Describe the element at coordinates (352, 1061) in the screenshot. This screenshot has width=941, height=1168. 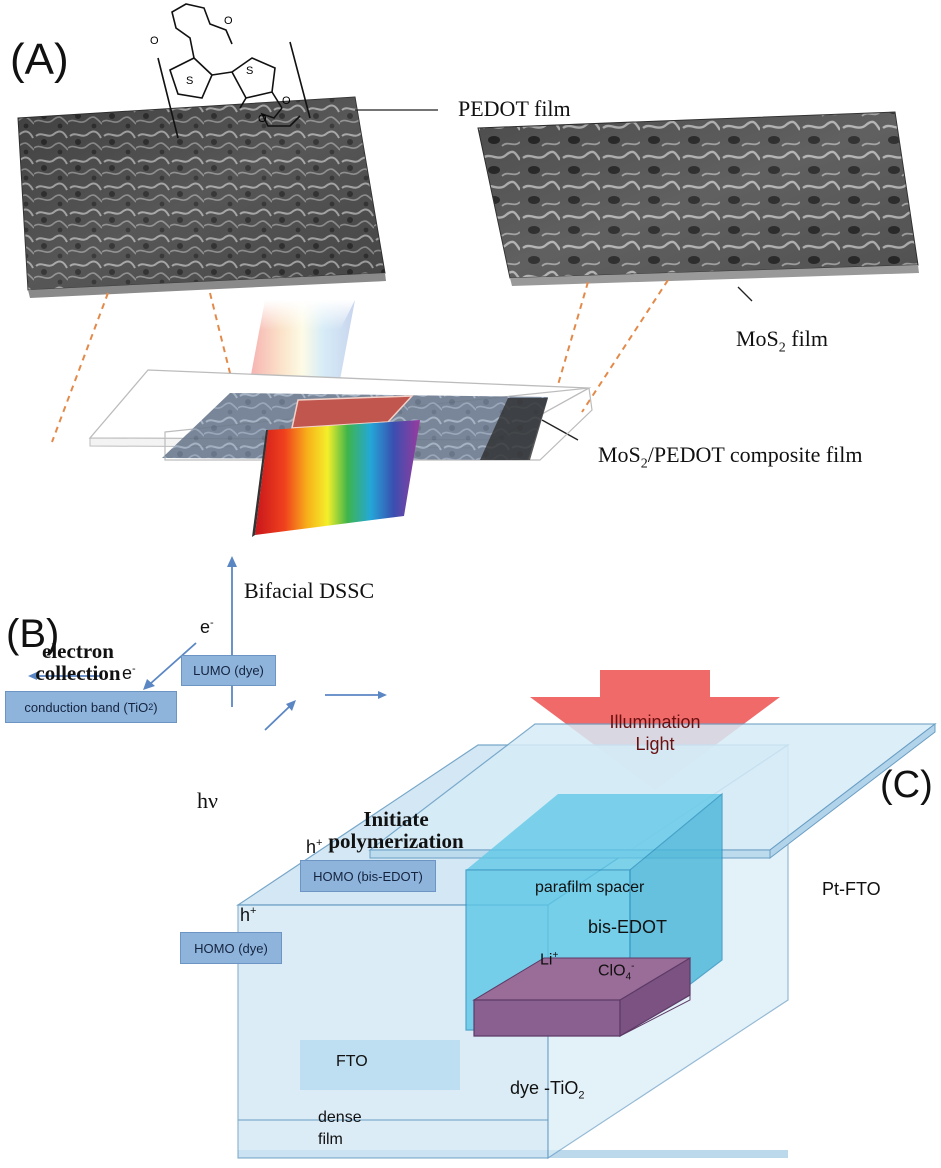
I see `fto-label: FTO` at that location.